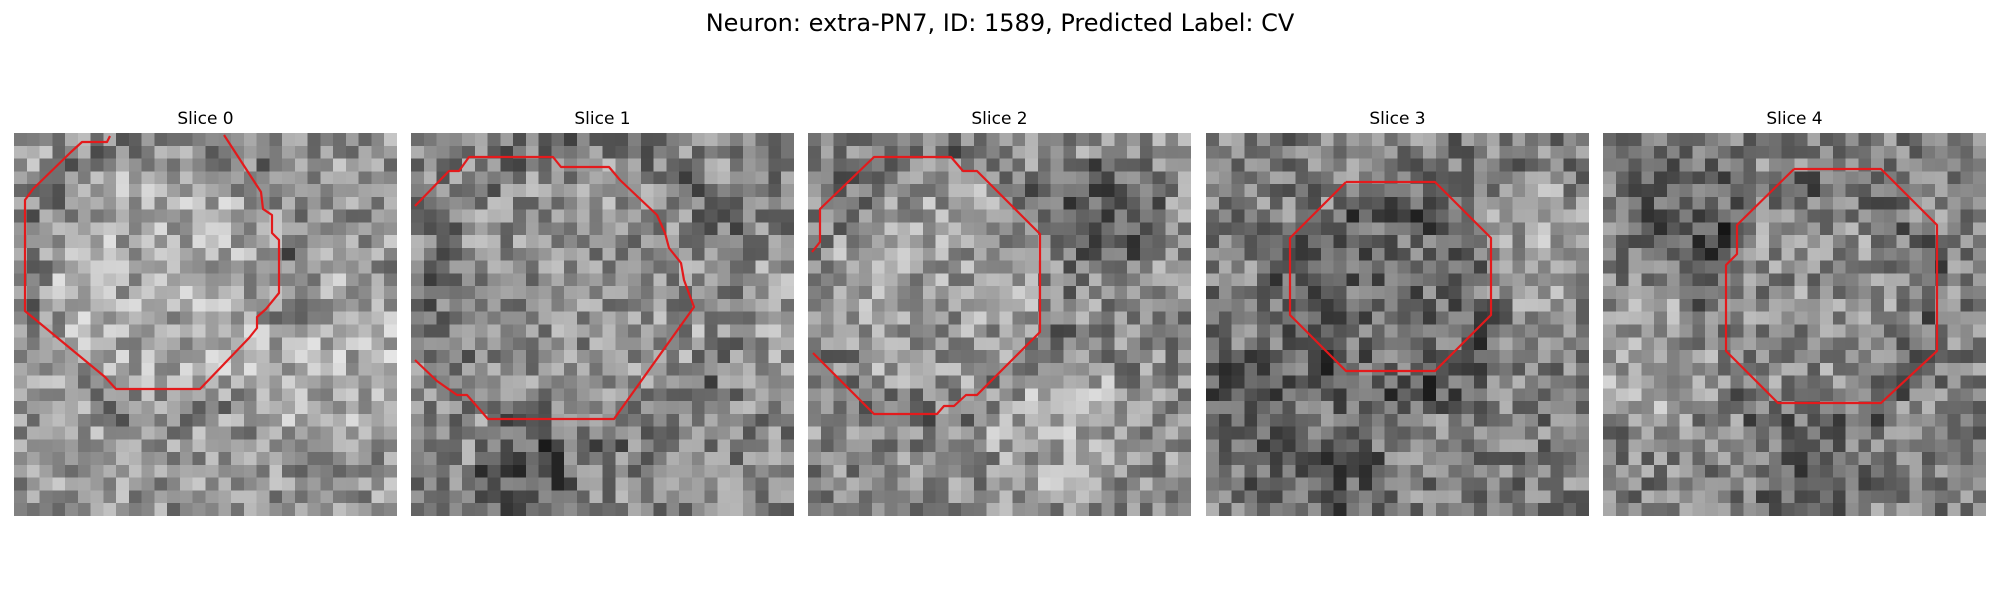  Describe the element at coordinates (999, 119) in the screenshot. I see `slice-title: Slice 2` at that location.